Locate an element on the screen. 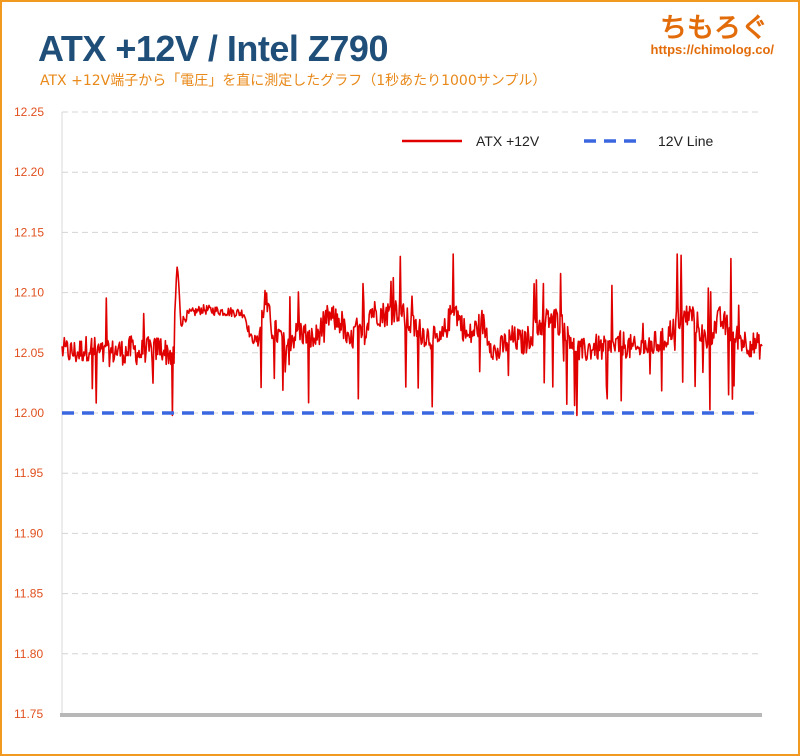  y-tick-label: 11.90 is located at coordinates (28, 533).